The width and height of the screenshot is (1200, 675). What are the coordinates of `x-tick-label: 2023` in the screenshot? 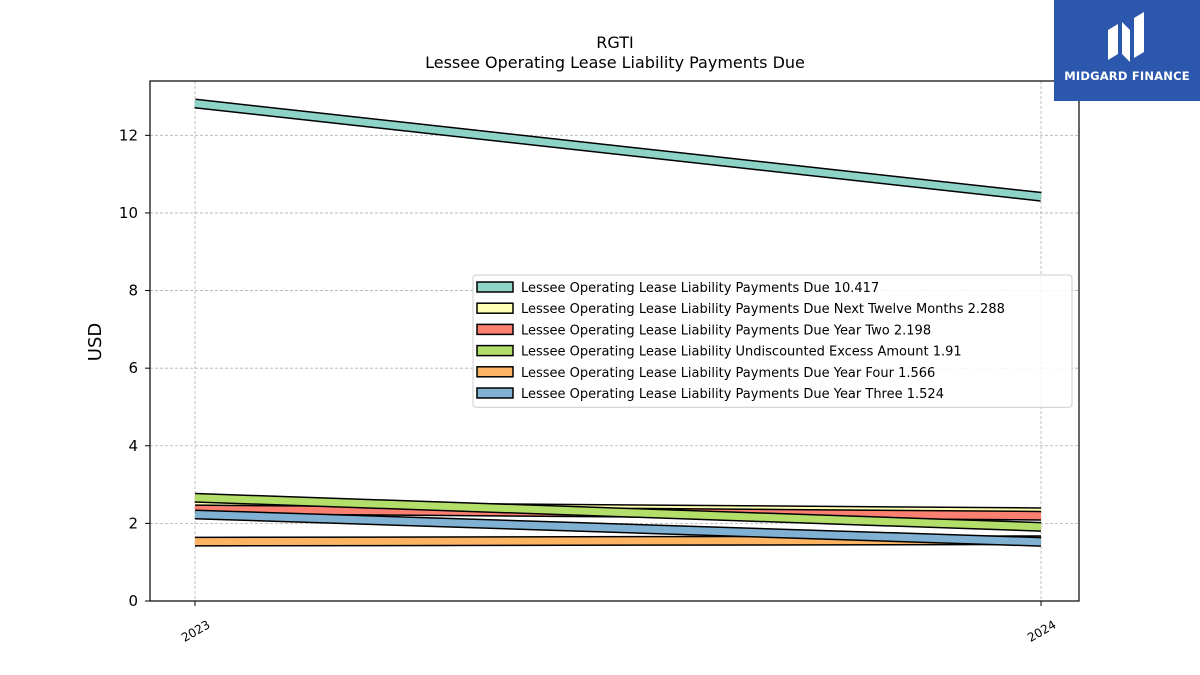 It's located at (195, 630).